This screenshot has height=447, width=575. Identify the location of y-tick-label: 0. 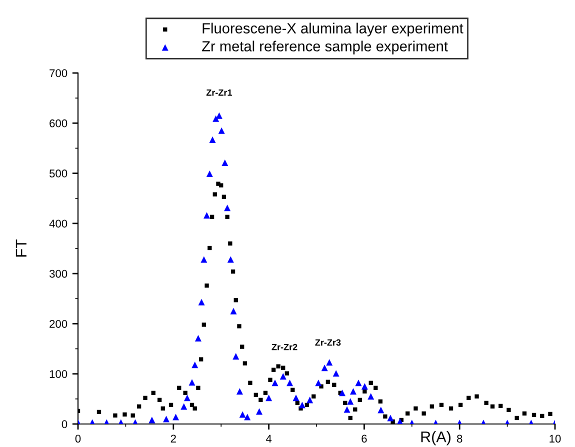
(65, 424).